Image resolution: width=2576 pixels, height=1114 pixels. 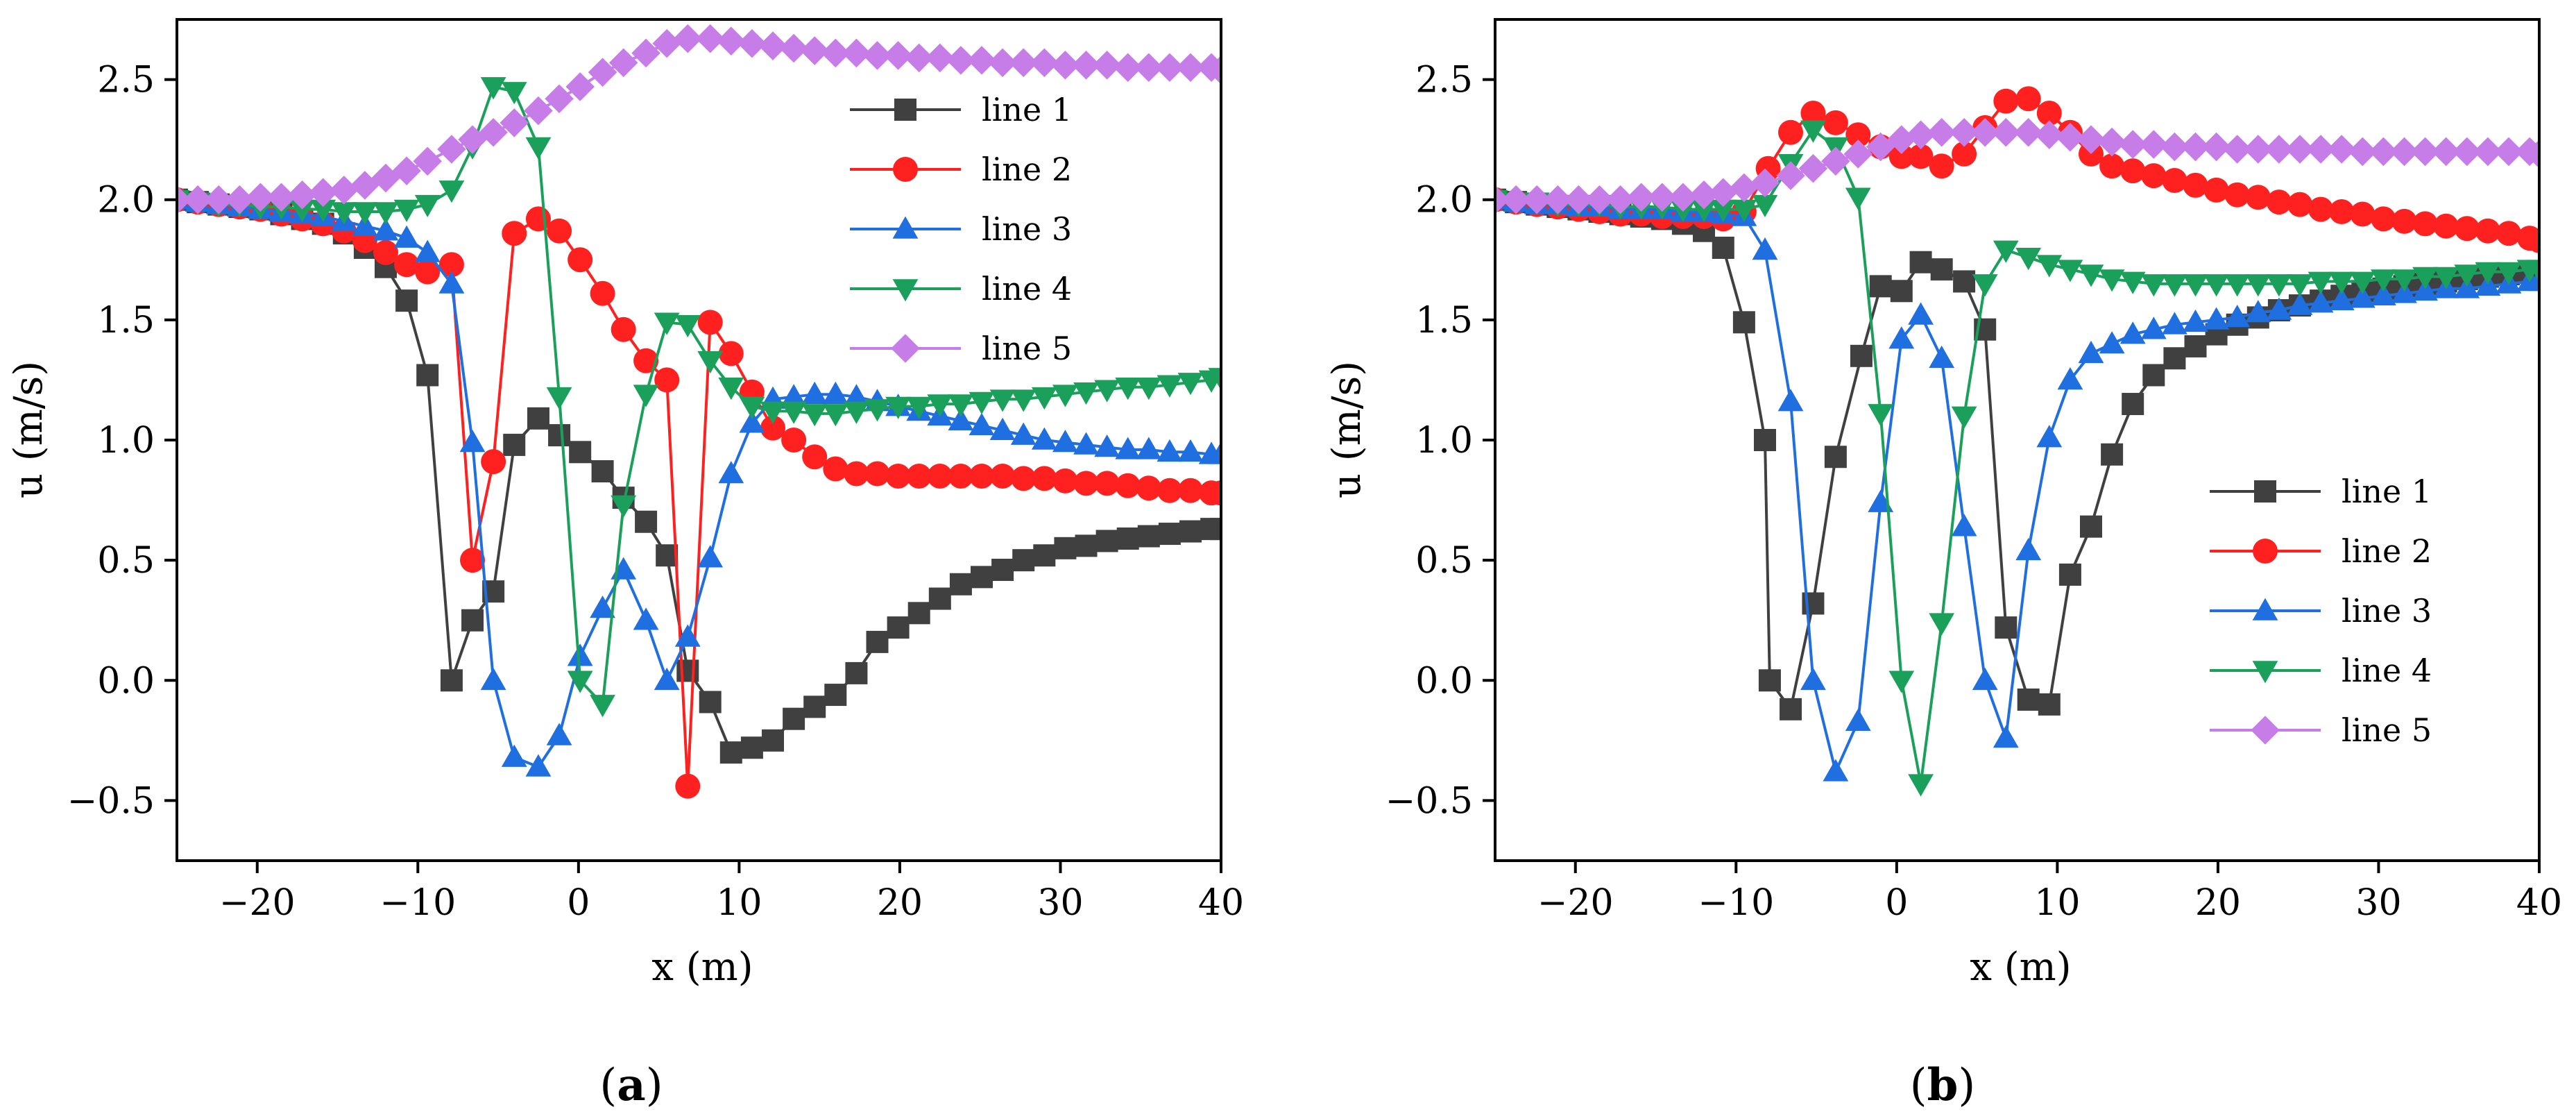 I want to click on panel-b-legend-item-3: line 3, so click(x=2321, y=611).